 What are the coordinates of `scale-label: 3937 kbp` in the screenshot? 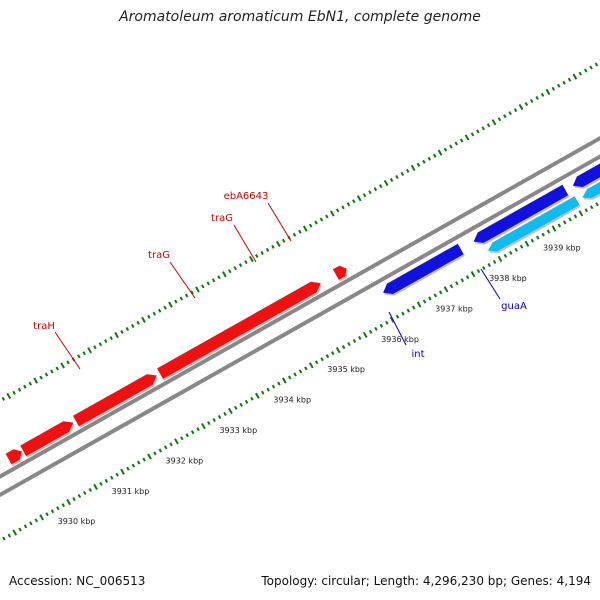 It's located at (454, 308).